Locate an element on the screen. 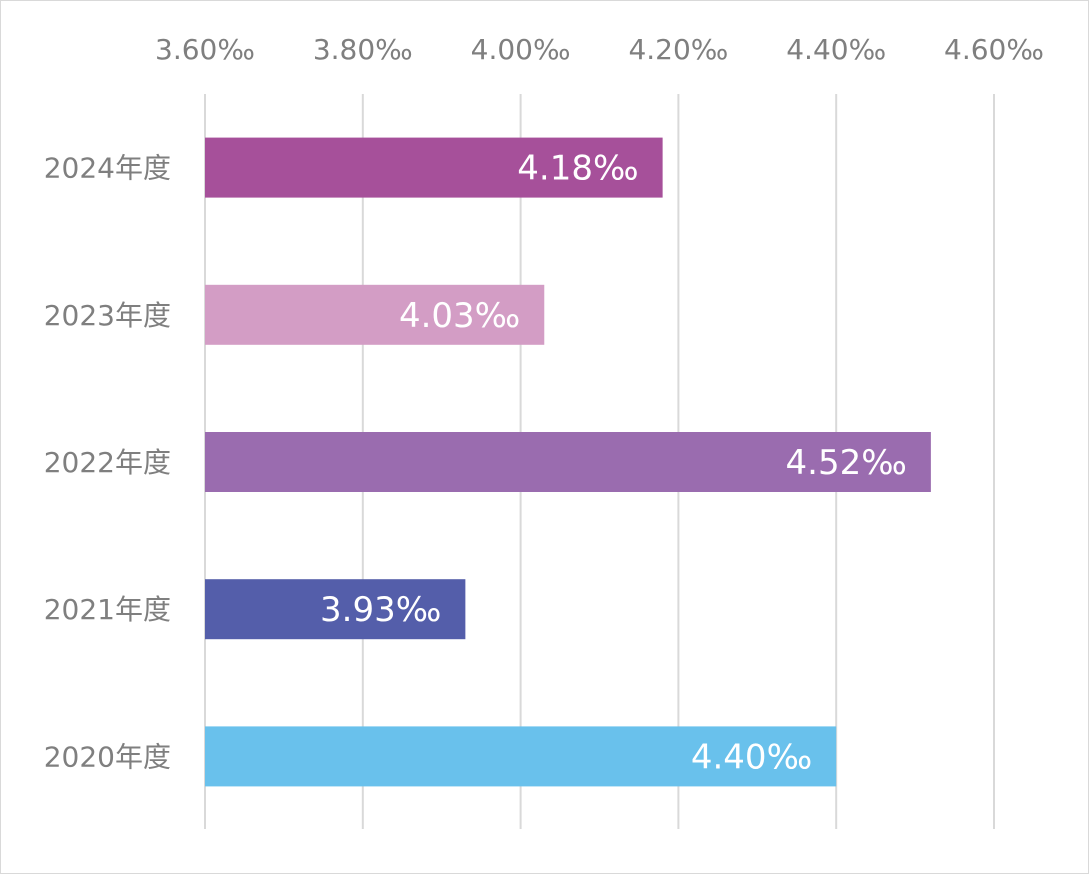  x-tick-label: 4.00‰ is located at coordinates (521, 49).